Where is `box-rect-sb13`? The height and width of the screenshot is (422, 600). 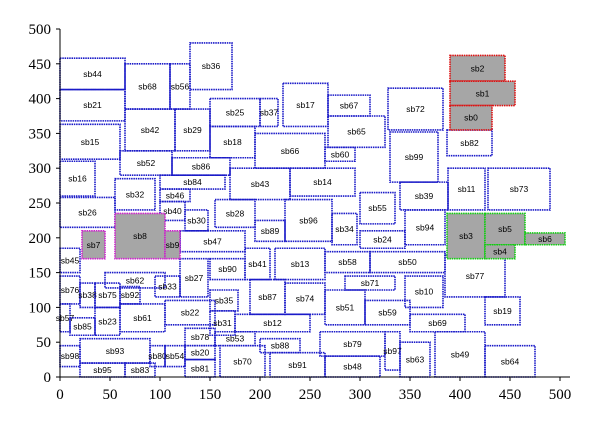 box-rect-sb13 is located at coordinates (300, 264).